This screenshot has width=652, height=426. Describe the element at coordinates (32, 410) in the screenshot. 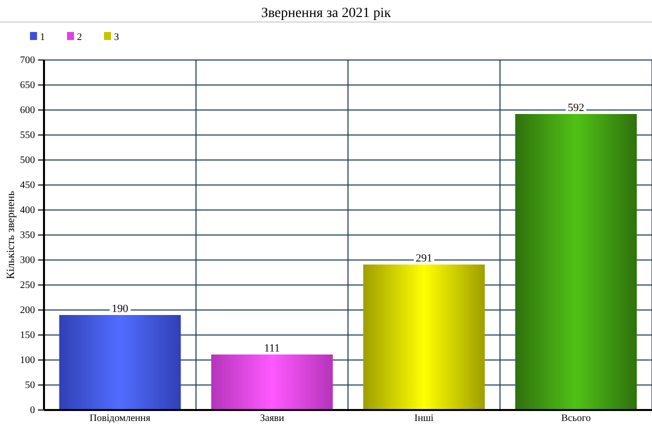

I see `y-tick-label: 0` at that location.